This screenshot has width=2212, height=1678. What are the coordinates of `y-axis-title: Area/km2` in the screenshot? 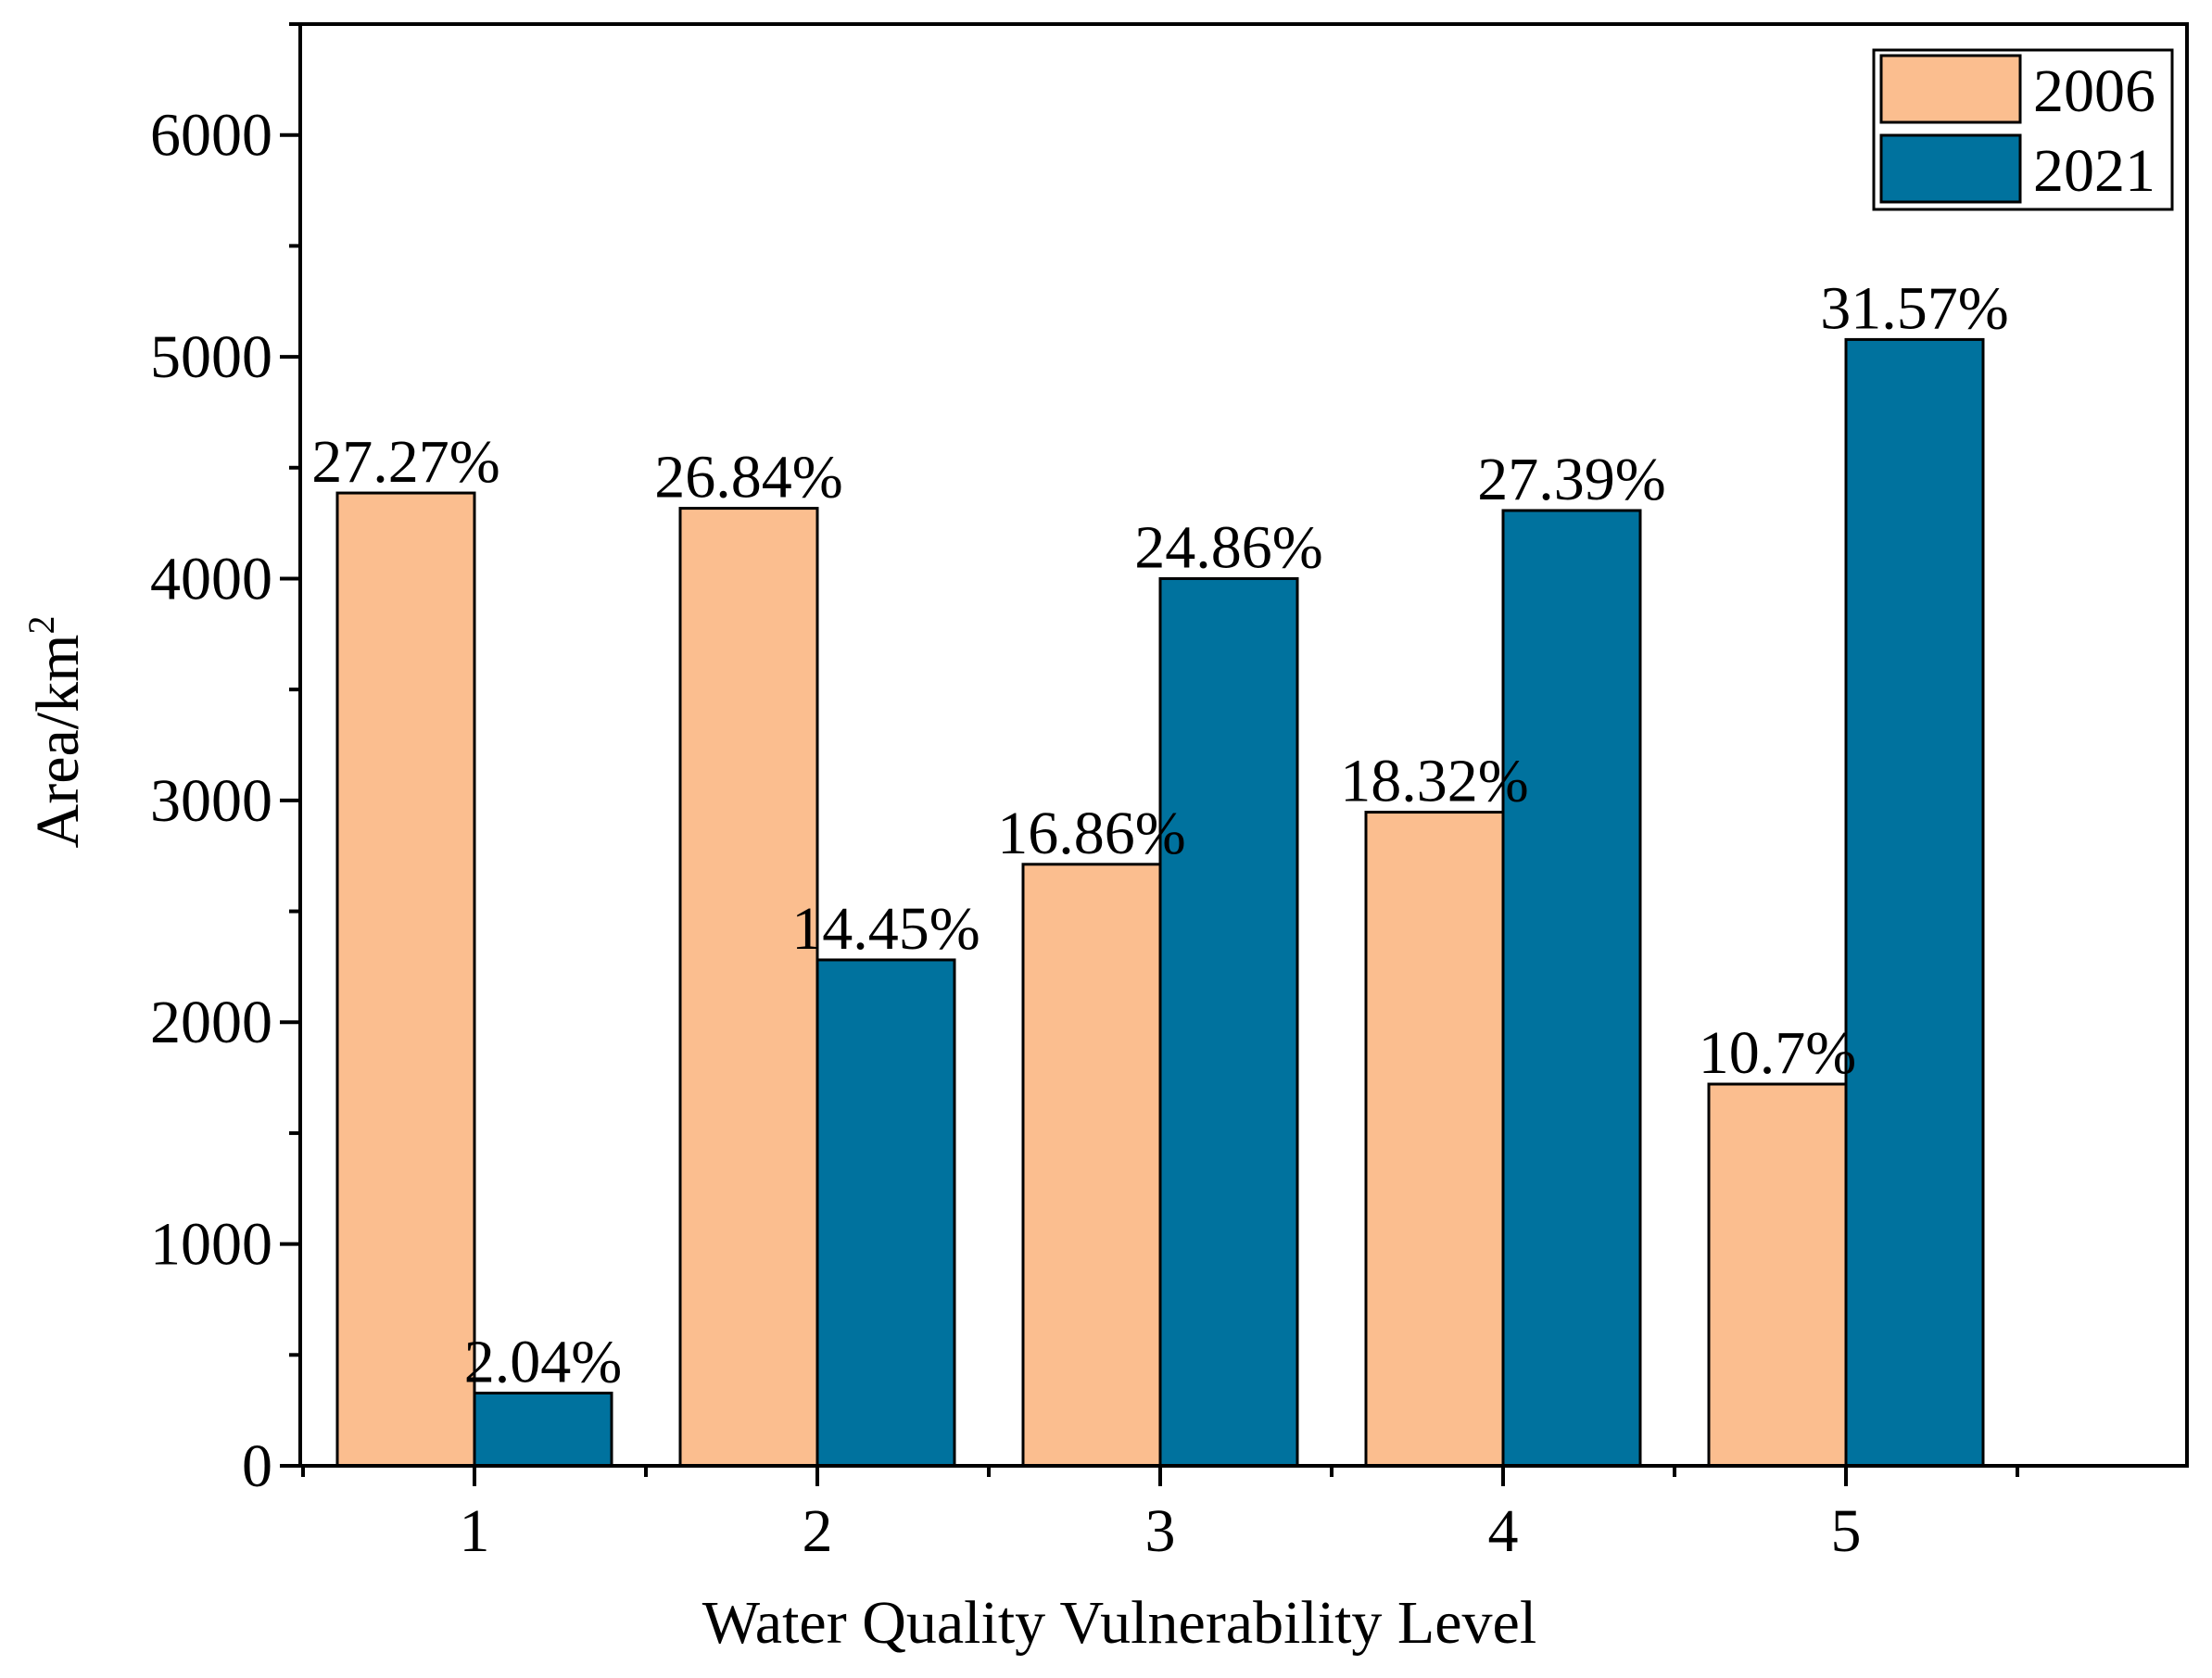 It's located at (56, 733).